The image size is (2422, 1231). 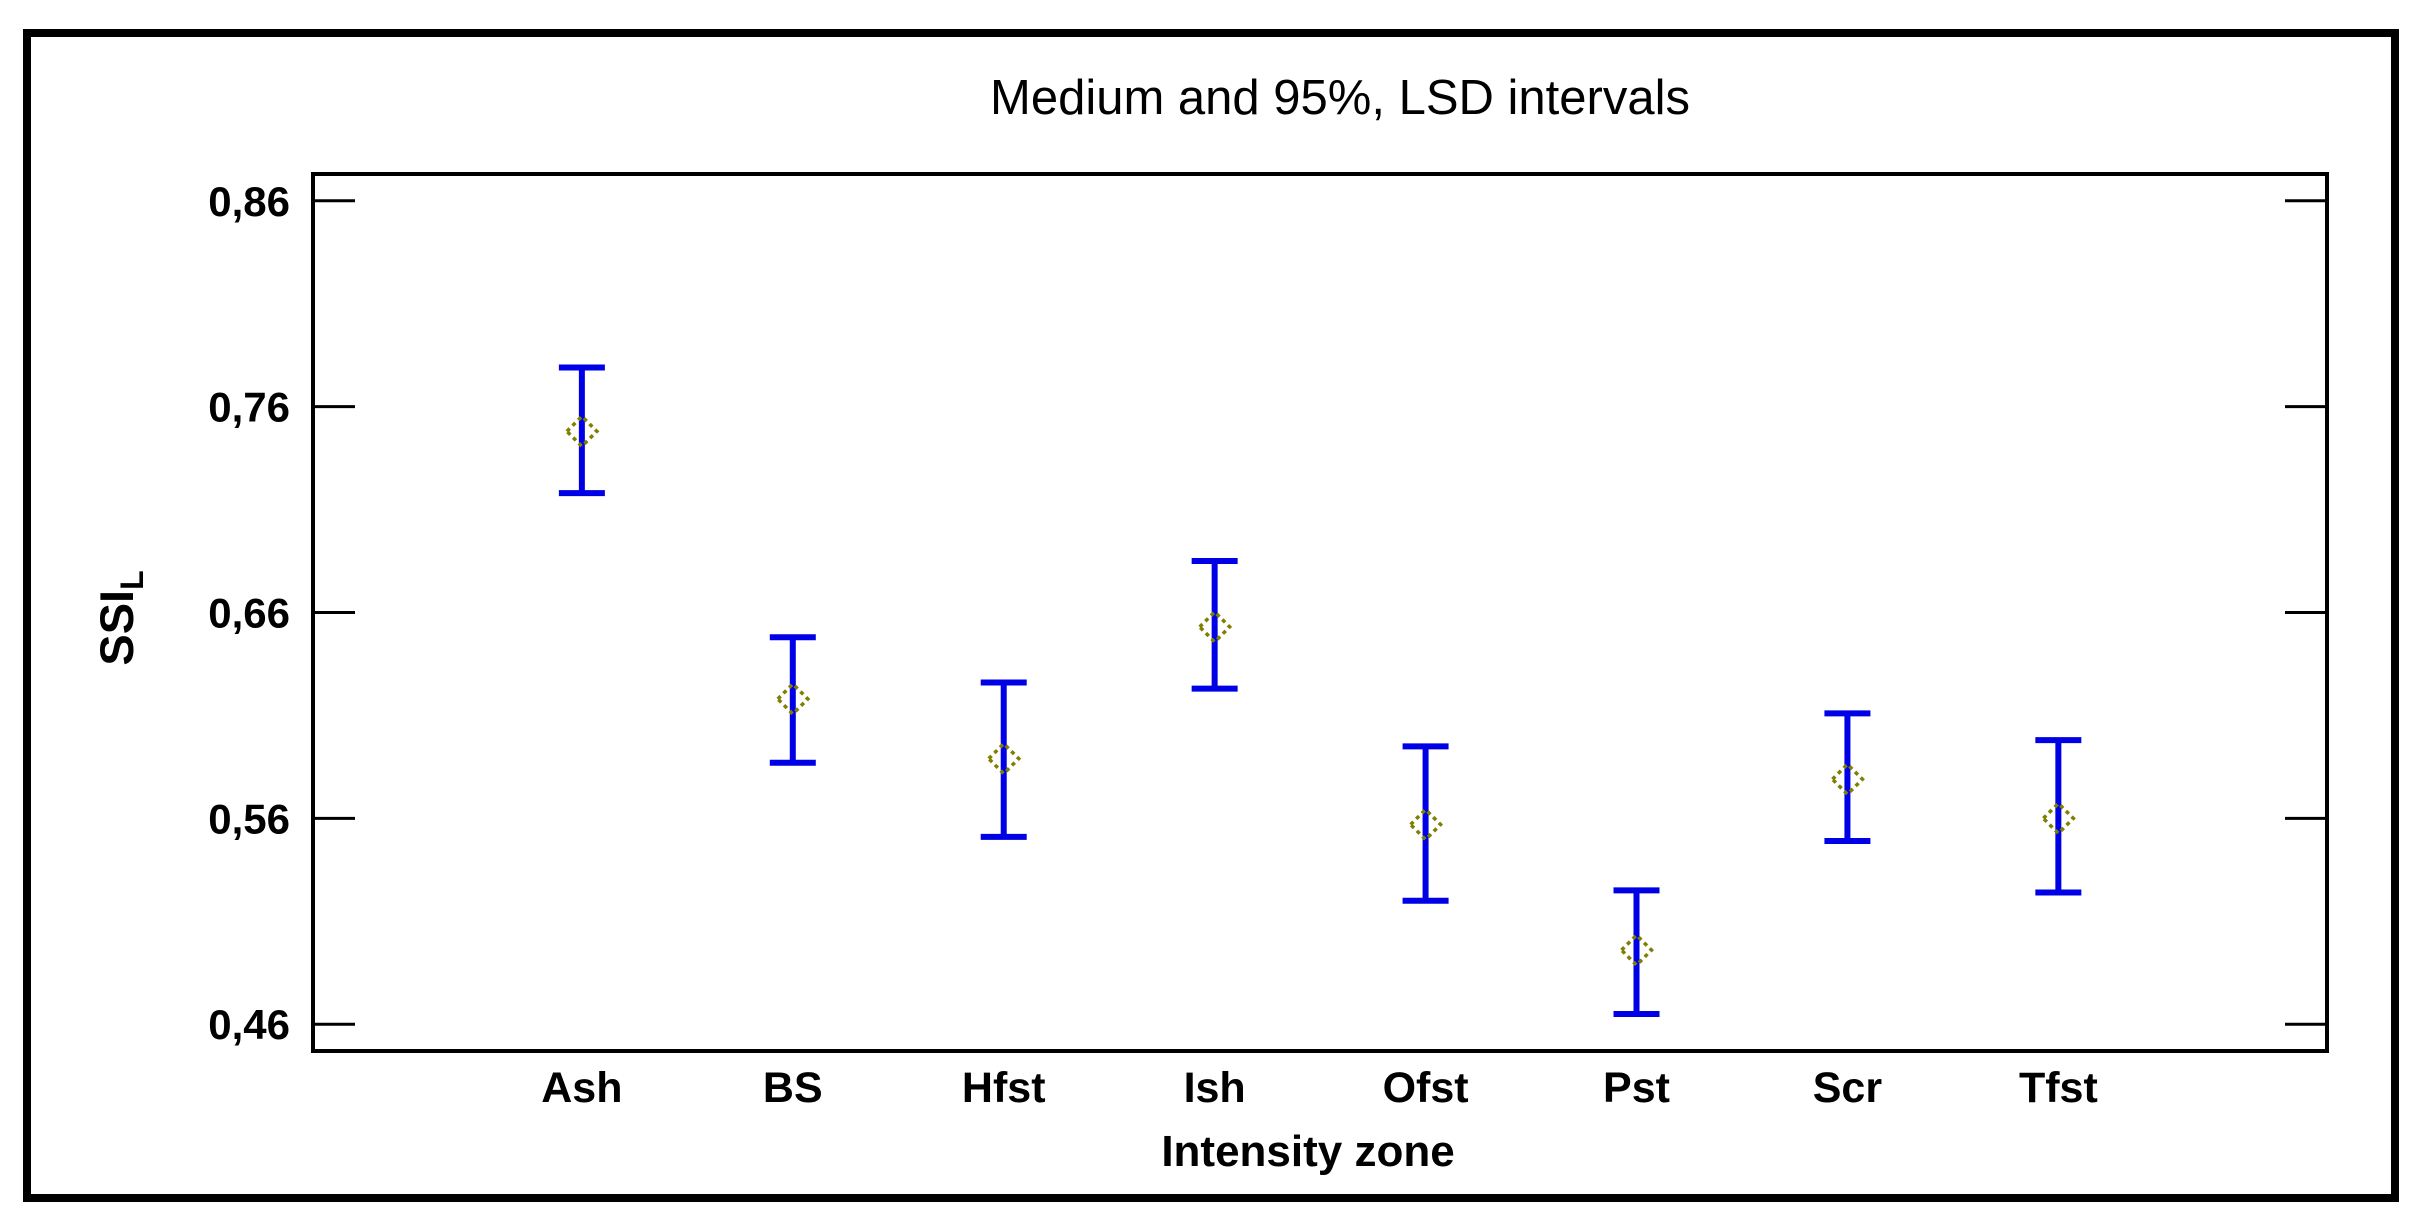 I want to click on y-tick-label: 0,66, so click(x=249, y=613).